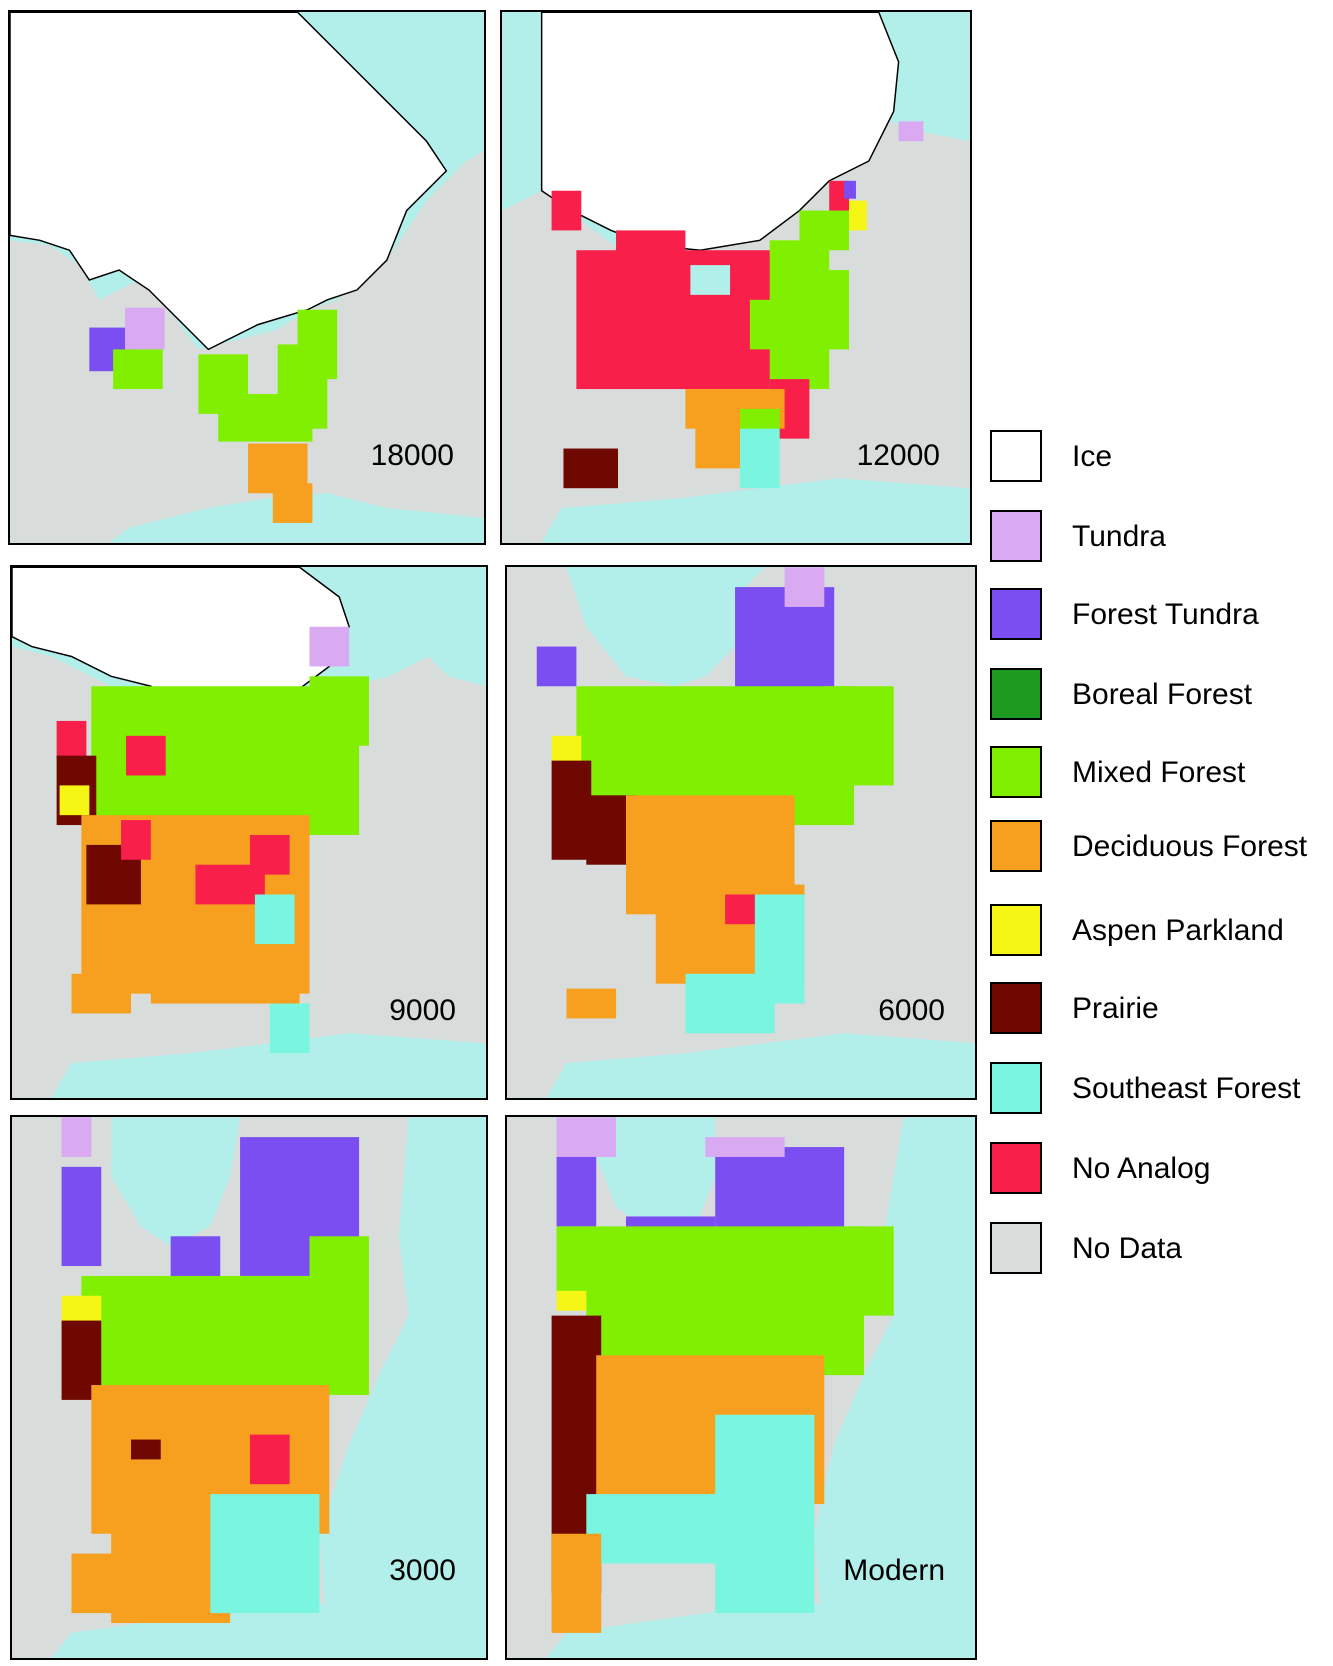 The height and width of the screenshot is (1666, 1333). Describe the element at coordinates (894, 1570) in the screenshot. I see `panel-label: Modern` at that location.